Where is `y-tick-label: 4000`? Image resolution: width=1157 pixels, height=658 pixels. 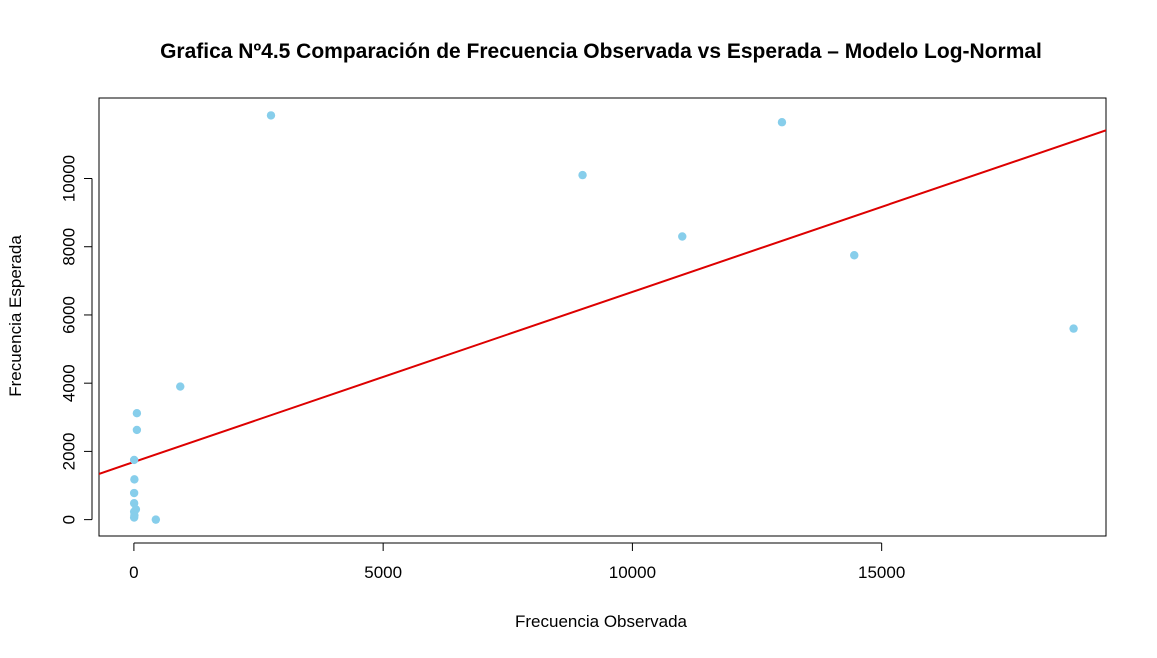
y-tick-label: 4000 is located at coordinates (69, 383).